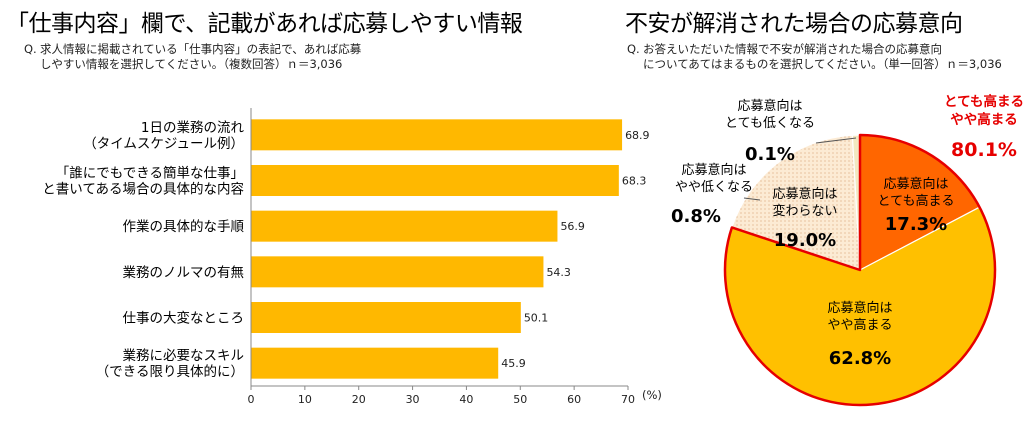 The width and height of the screenshot is (1024, 422). Describe the element at coordinates (201, 49) in the screenshot. I see `bar-question-line1: 求人情報に掲載されている「仕事内容」の表記で、あれば応募` at that location.